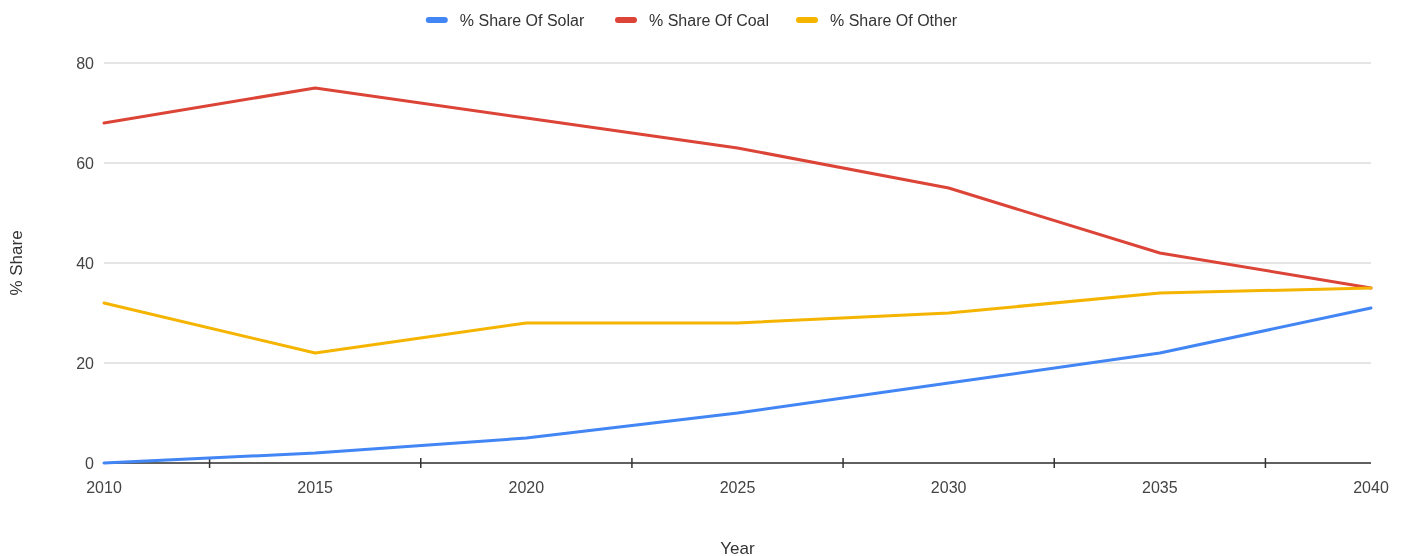 This screenshot has width=1411, height=556. I want to click on y-tick-label: 40, so click(85, 263).